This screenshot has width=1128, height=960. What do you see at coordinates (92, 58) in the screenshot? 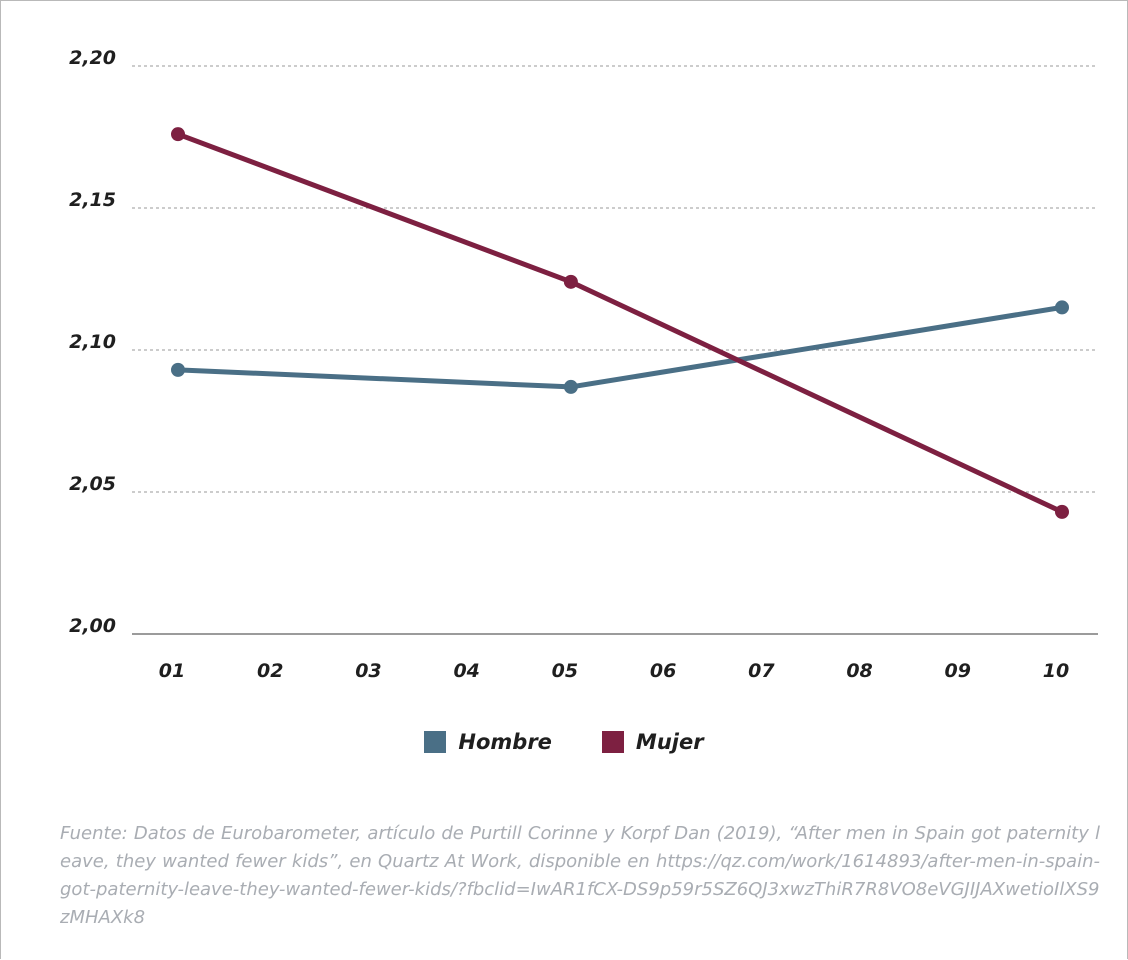
I see `y-tick-label: 2,20` at bounding box center [92, 58].